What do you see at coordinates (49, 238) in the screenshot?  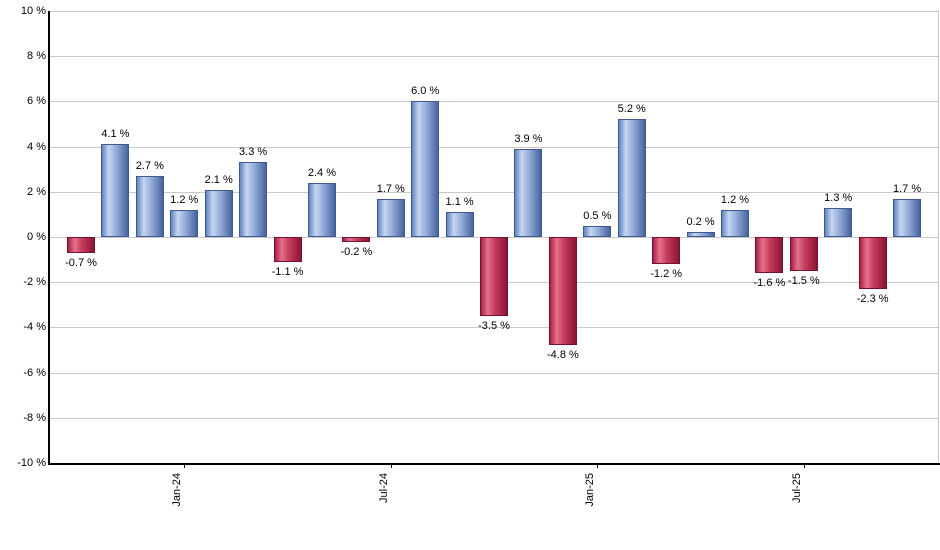 I see `y-axis-line` at bounding box center [49, 238].